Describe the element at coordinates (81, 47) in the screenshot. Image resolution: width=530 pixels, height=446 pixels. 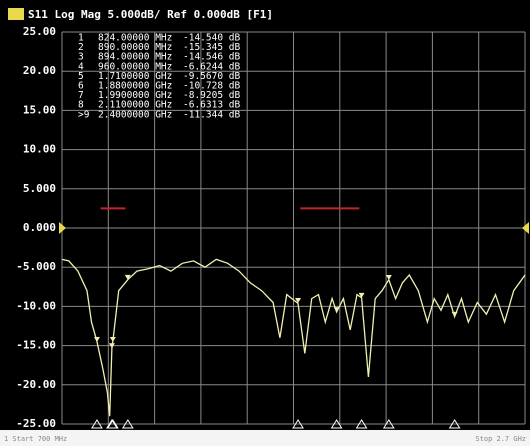
I see `marker-id: 2` at that location.